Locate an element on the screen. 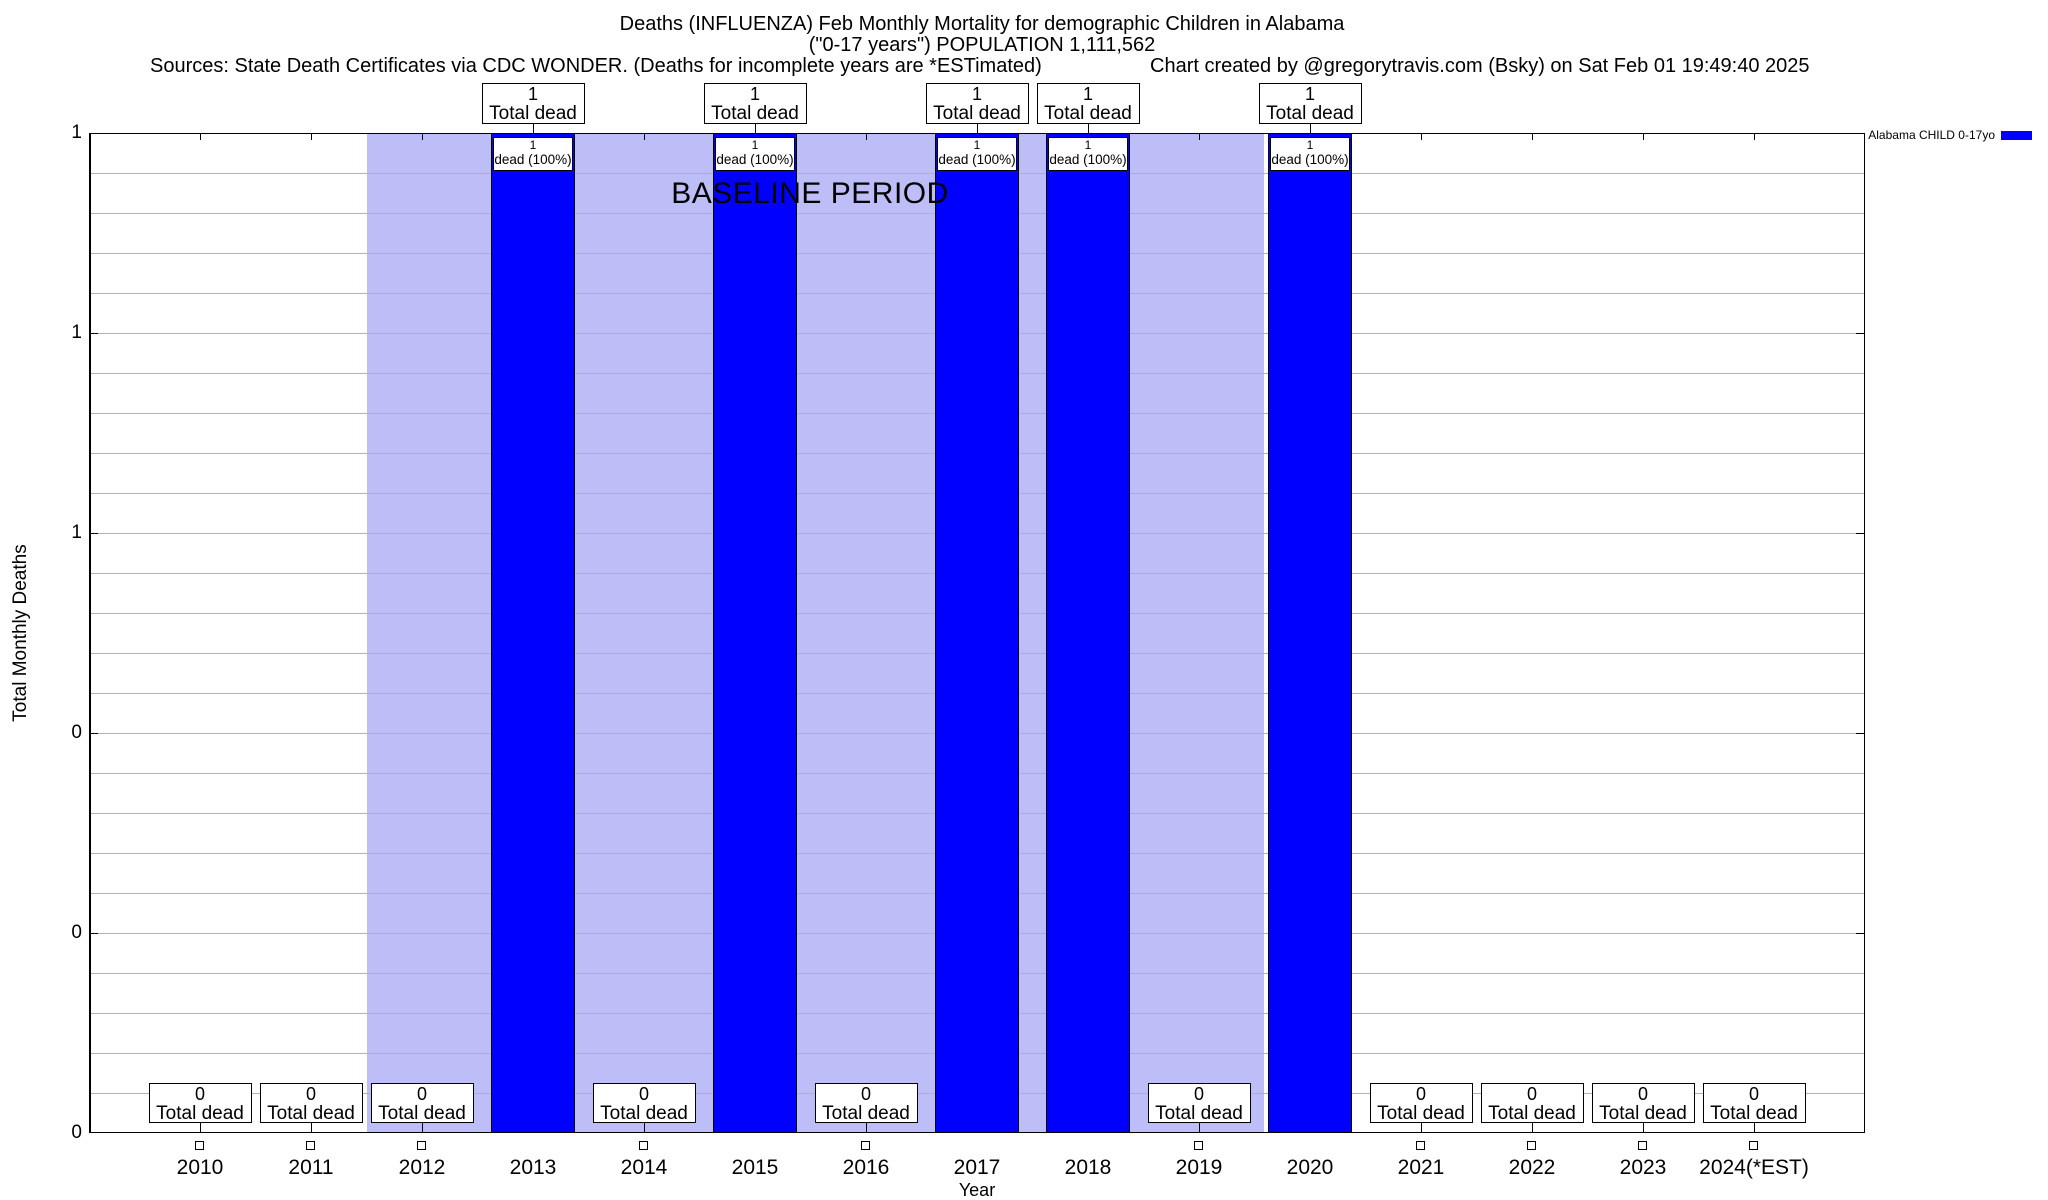  x-tick-label-2016: 2016 is located at coordinates (866, 1167).